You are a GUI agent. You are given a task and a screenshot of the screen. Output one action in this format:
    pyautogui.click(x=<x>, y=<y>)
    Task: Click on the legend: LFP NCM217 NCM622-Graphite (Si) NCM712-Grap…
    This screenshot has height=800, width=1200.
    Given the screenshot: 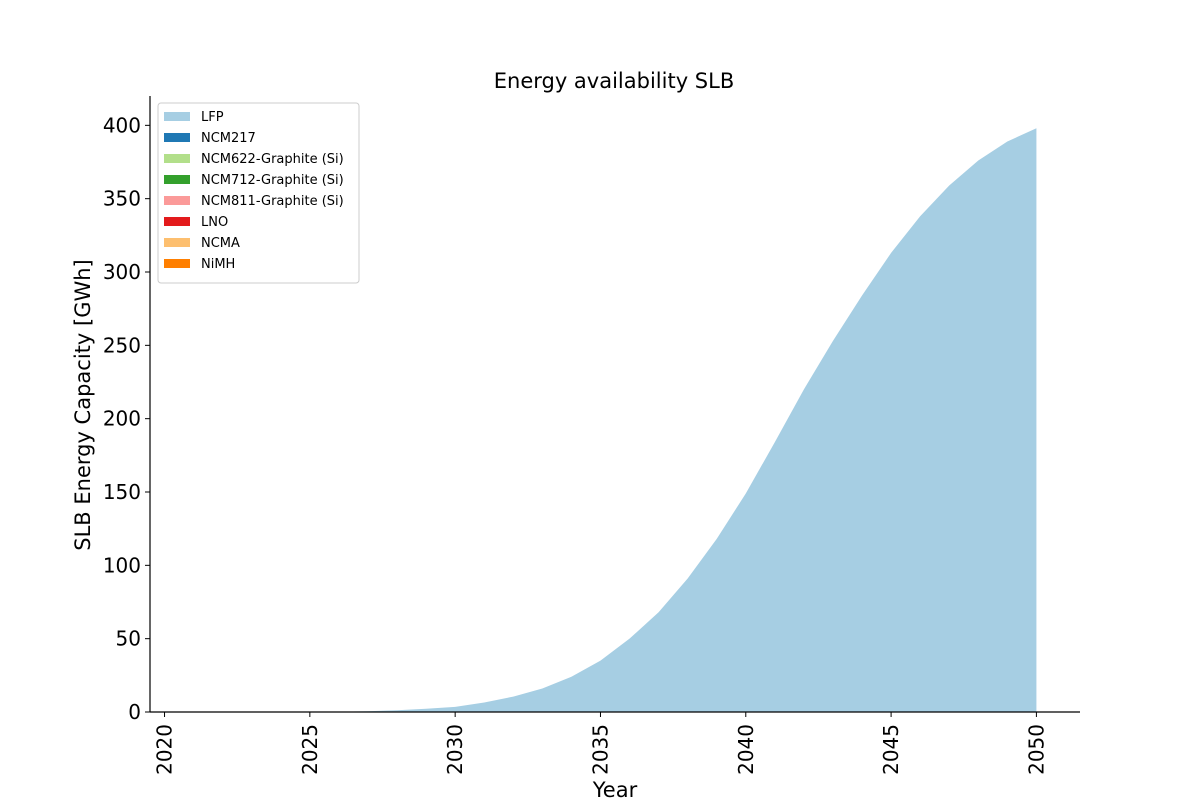 What is the action you would take?
    pyautogui.click(x=258, y=193)
    